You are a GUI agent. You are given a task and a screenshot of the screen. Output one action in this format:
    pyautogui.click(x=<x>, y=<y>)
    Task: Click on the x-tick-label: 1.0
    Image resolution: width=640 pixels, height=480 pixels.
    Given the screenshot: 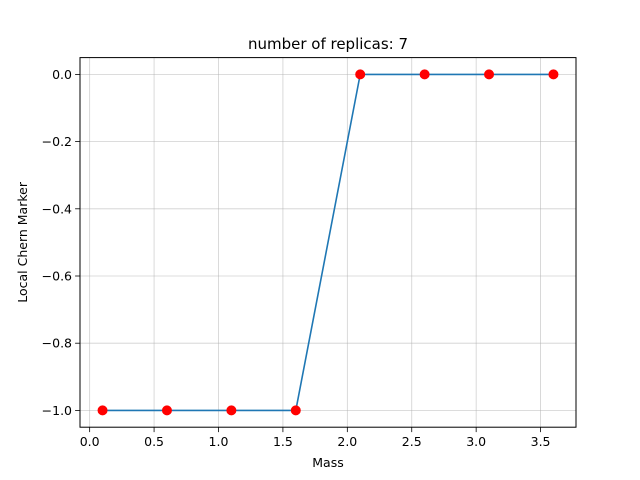 What is the action you would take?
    pyautogui.click(x=219, y=441)
    